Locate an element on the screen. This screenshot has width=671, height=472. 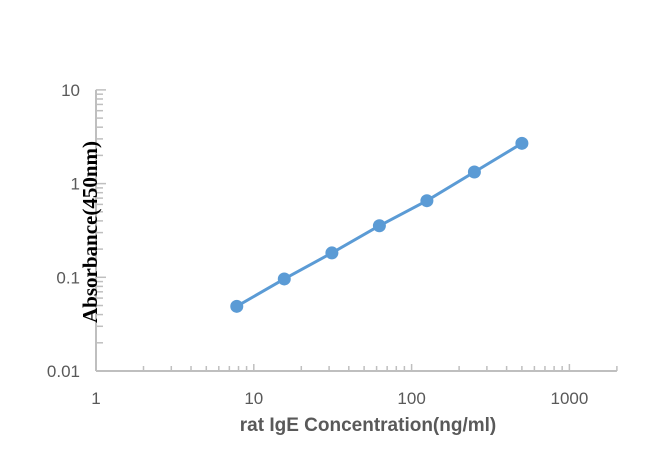
y-axis-label: Absorbance(450nm) is located at coordinates (90, 232).